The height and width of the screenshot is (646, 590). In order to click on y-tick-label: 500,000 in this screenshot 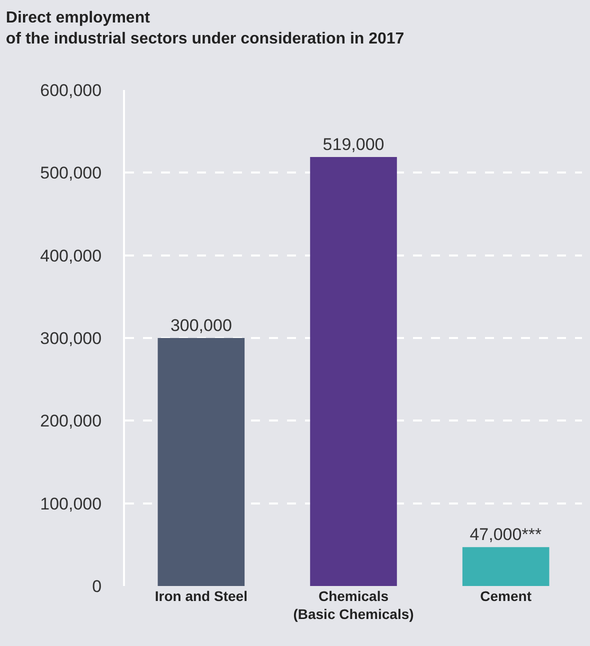, I will do `click(71, 173)`.